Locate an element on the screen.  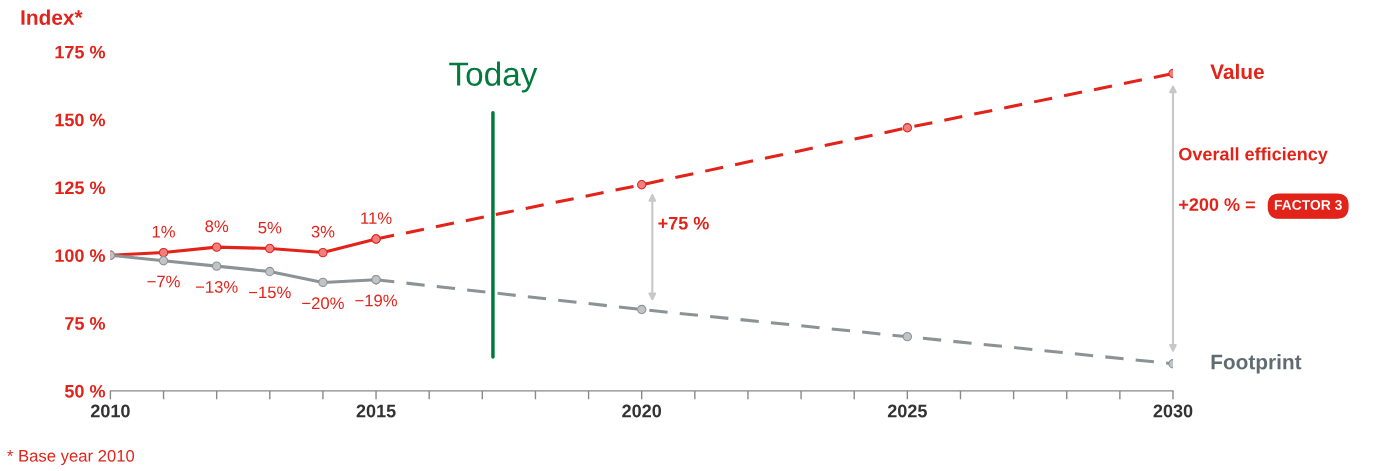
x-tick-label: 2020 is located at coordinates (642, 411).